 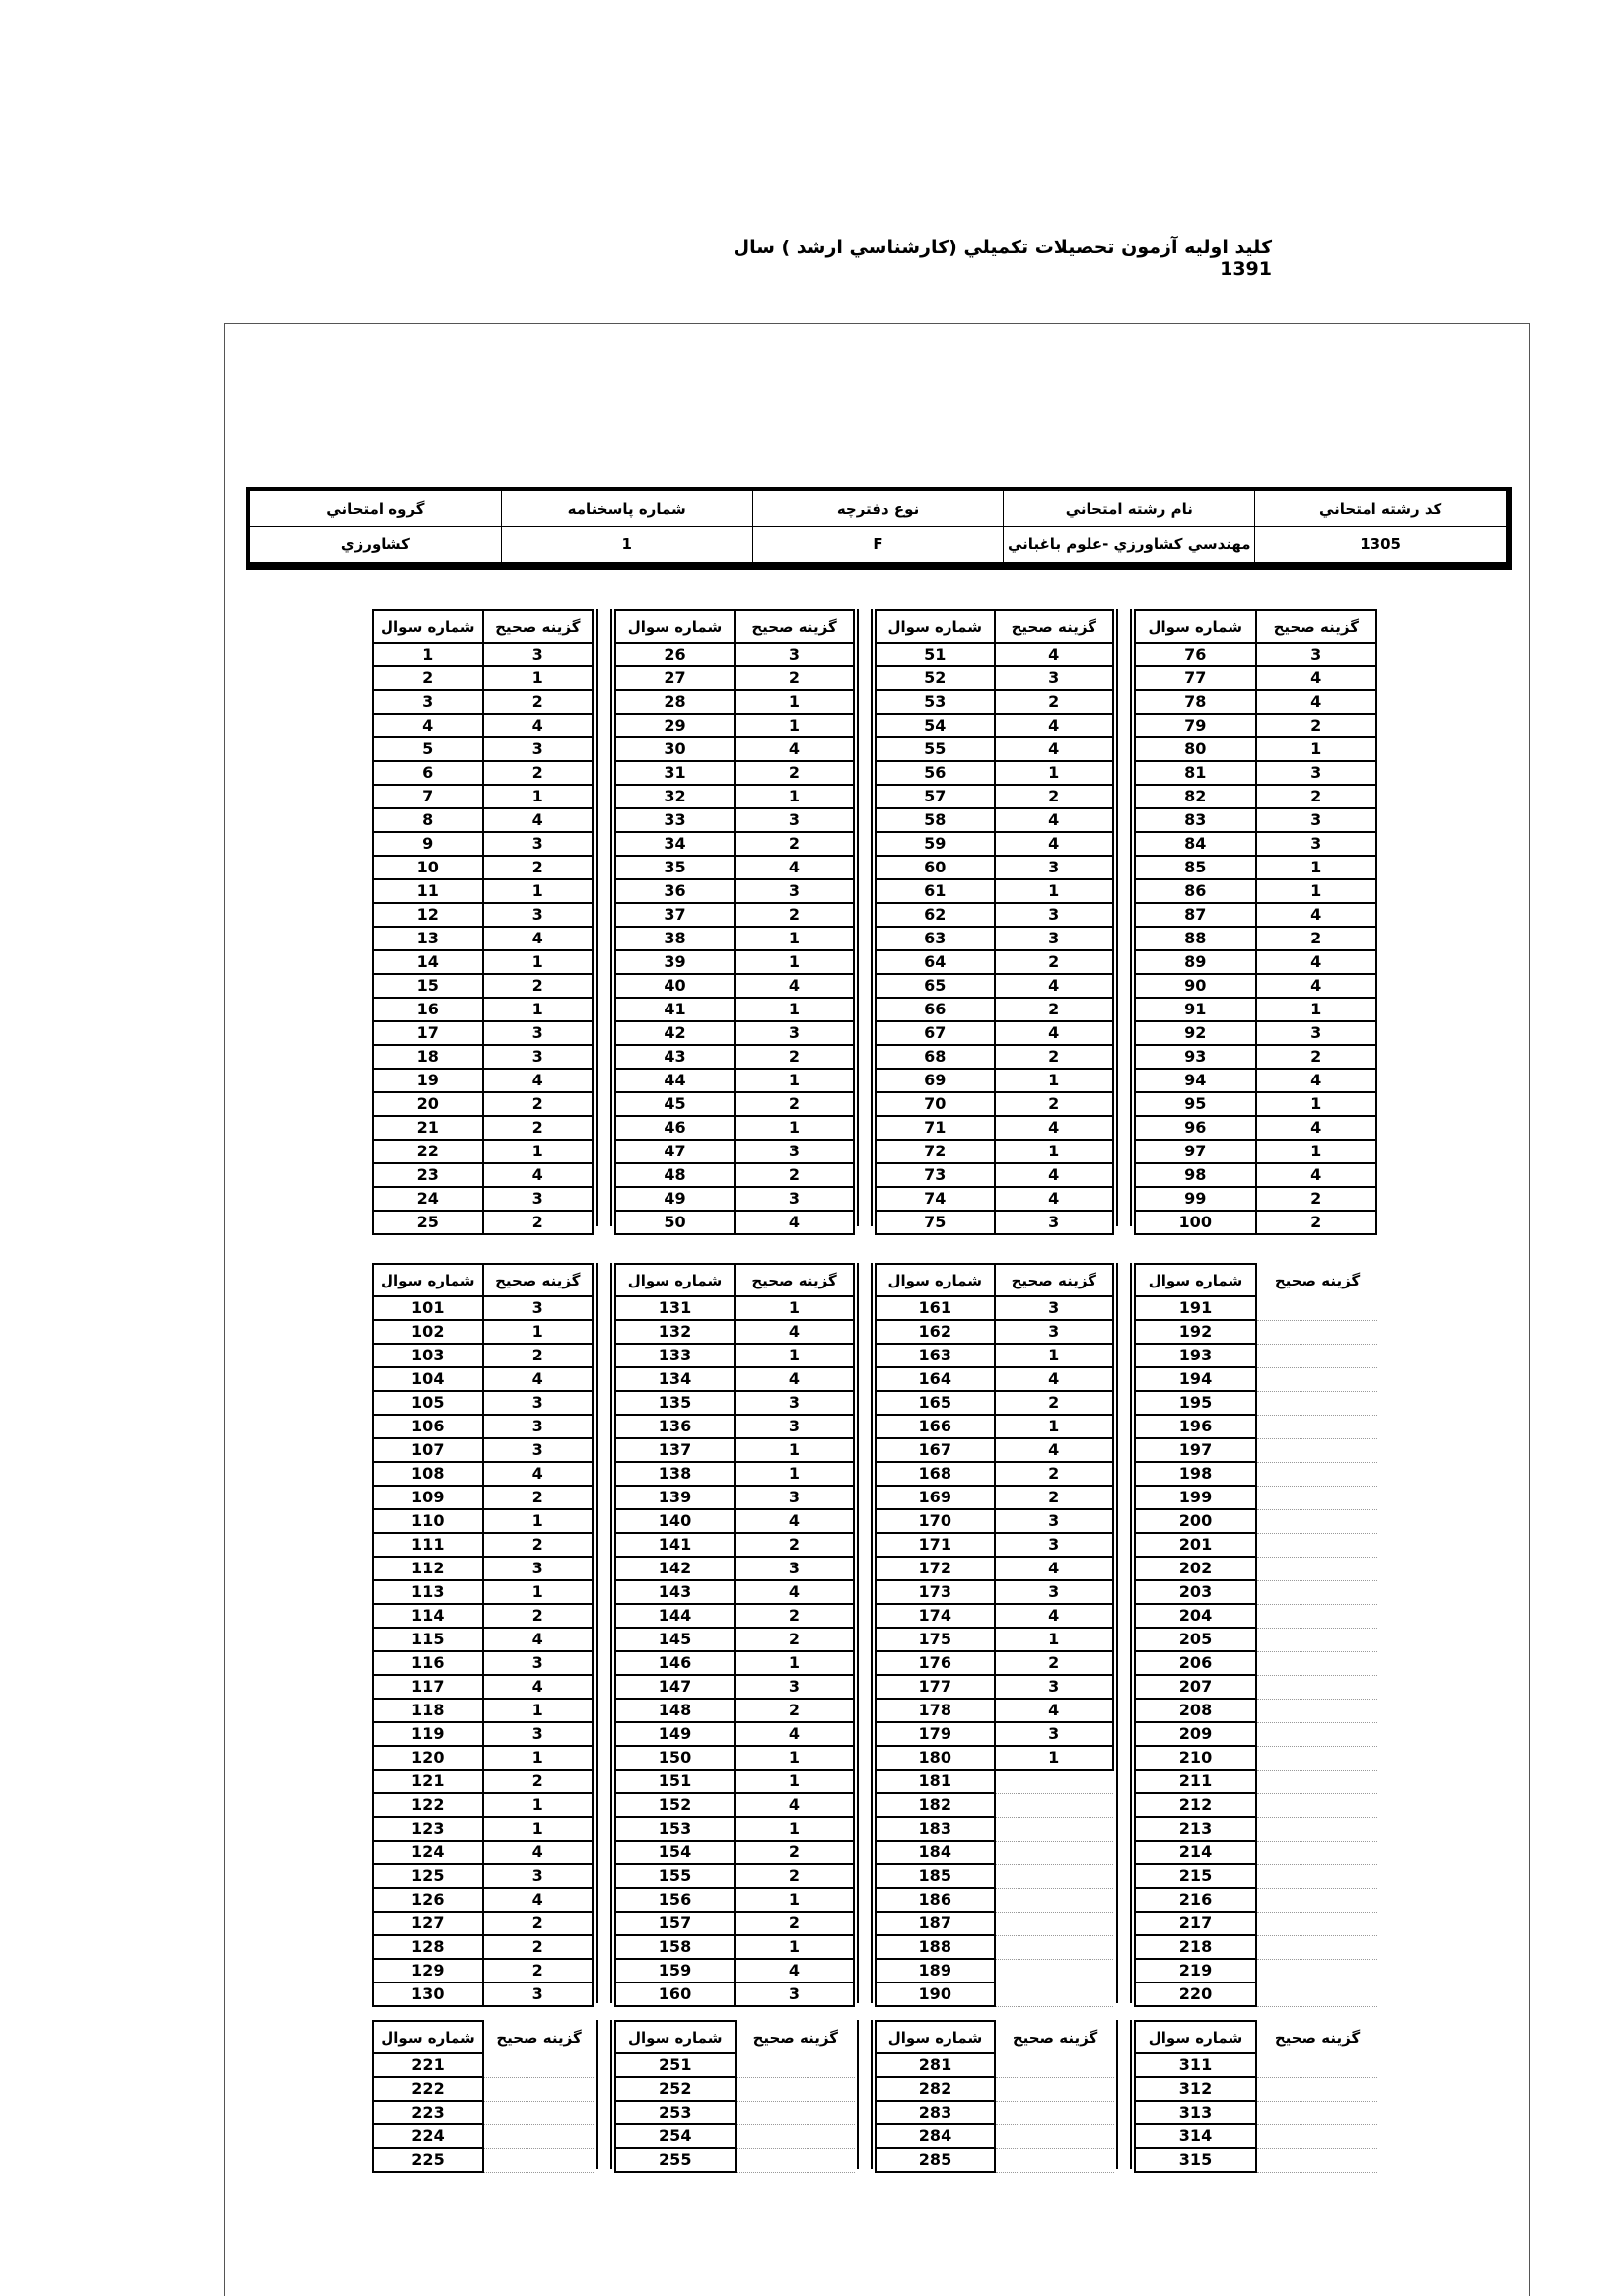 I want to click on question-number: 40, so click(x=675, y=986).